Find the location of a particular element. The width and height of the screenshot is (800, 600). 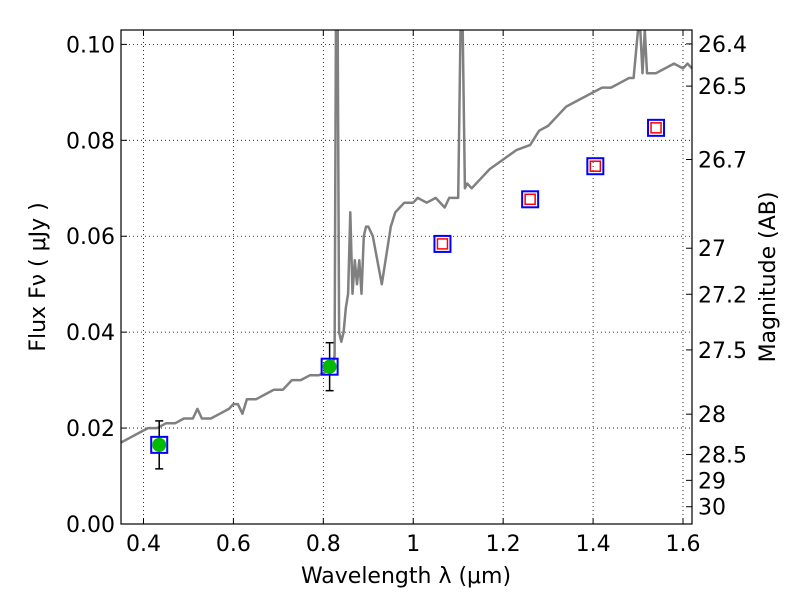

x-tick-label: 1.4 is located at coordinates (593, 544).